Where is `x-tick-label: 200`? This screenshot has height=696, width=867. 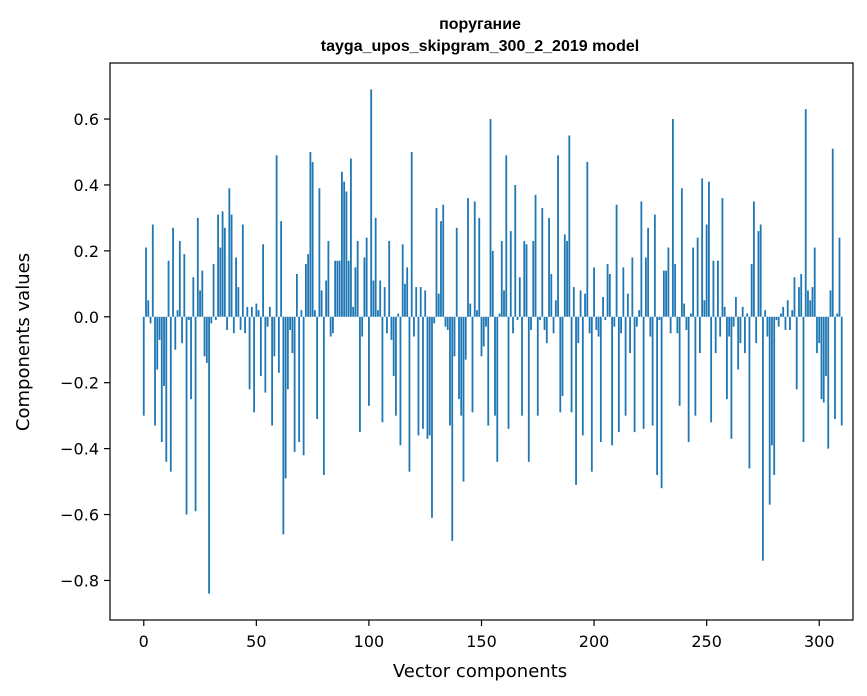 x-tick-label: 200 is located at coordinates (594, 641).